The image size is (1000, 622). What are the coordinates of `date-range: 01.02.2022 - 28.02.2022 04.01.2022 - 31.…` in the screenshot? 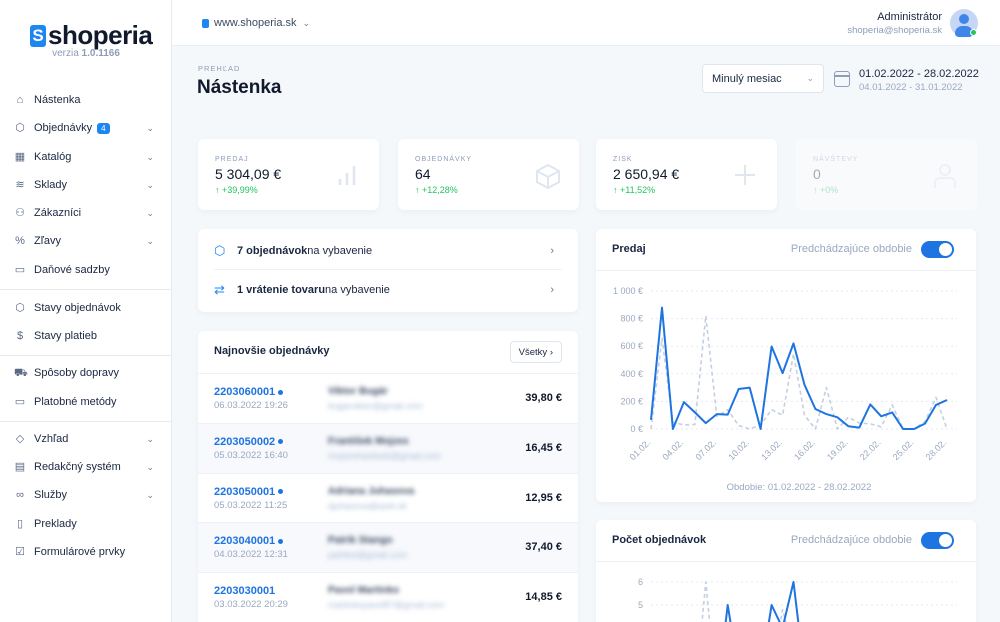 It's located at (919, 80).